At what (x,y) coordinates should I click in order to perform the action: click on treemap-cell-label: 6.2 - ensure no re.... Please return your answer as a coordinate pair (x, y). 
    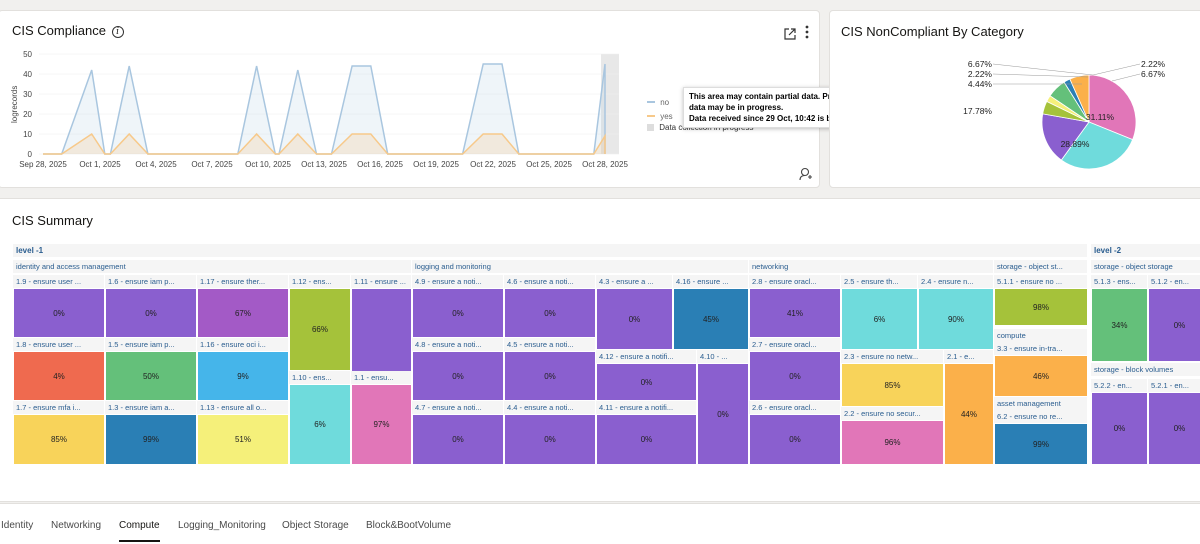
    Looking at the image, I should click on (1041, 416).